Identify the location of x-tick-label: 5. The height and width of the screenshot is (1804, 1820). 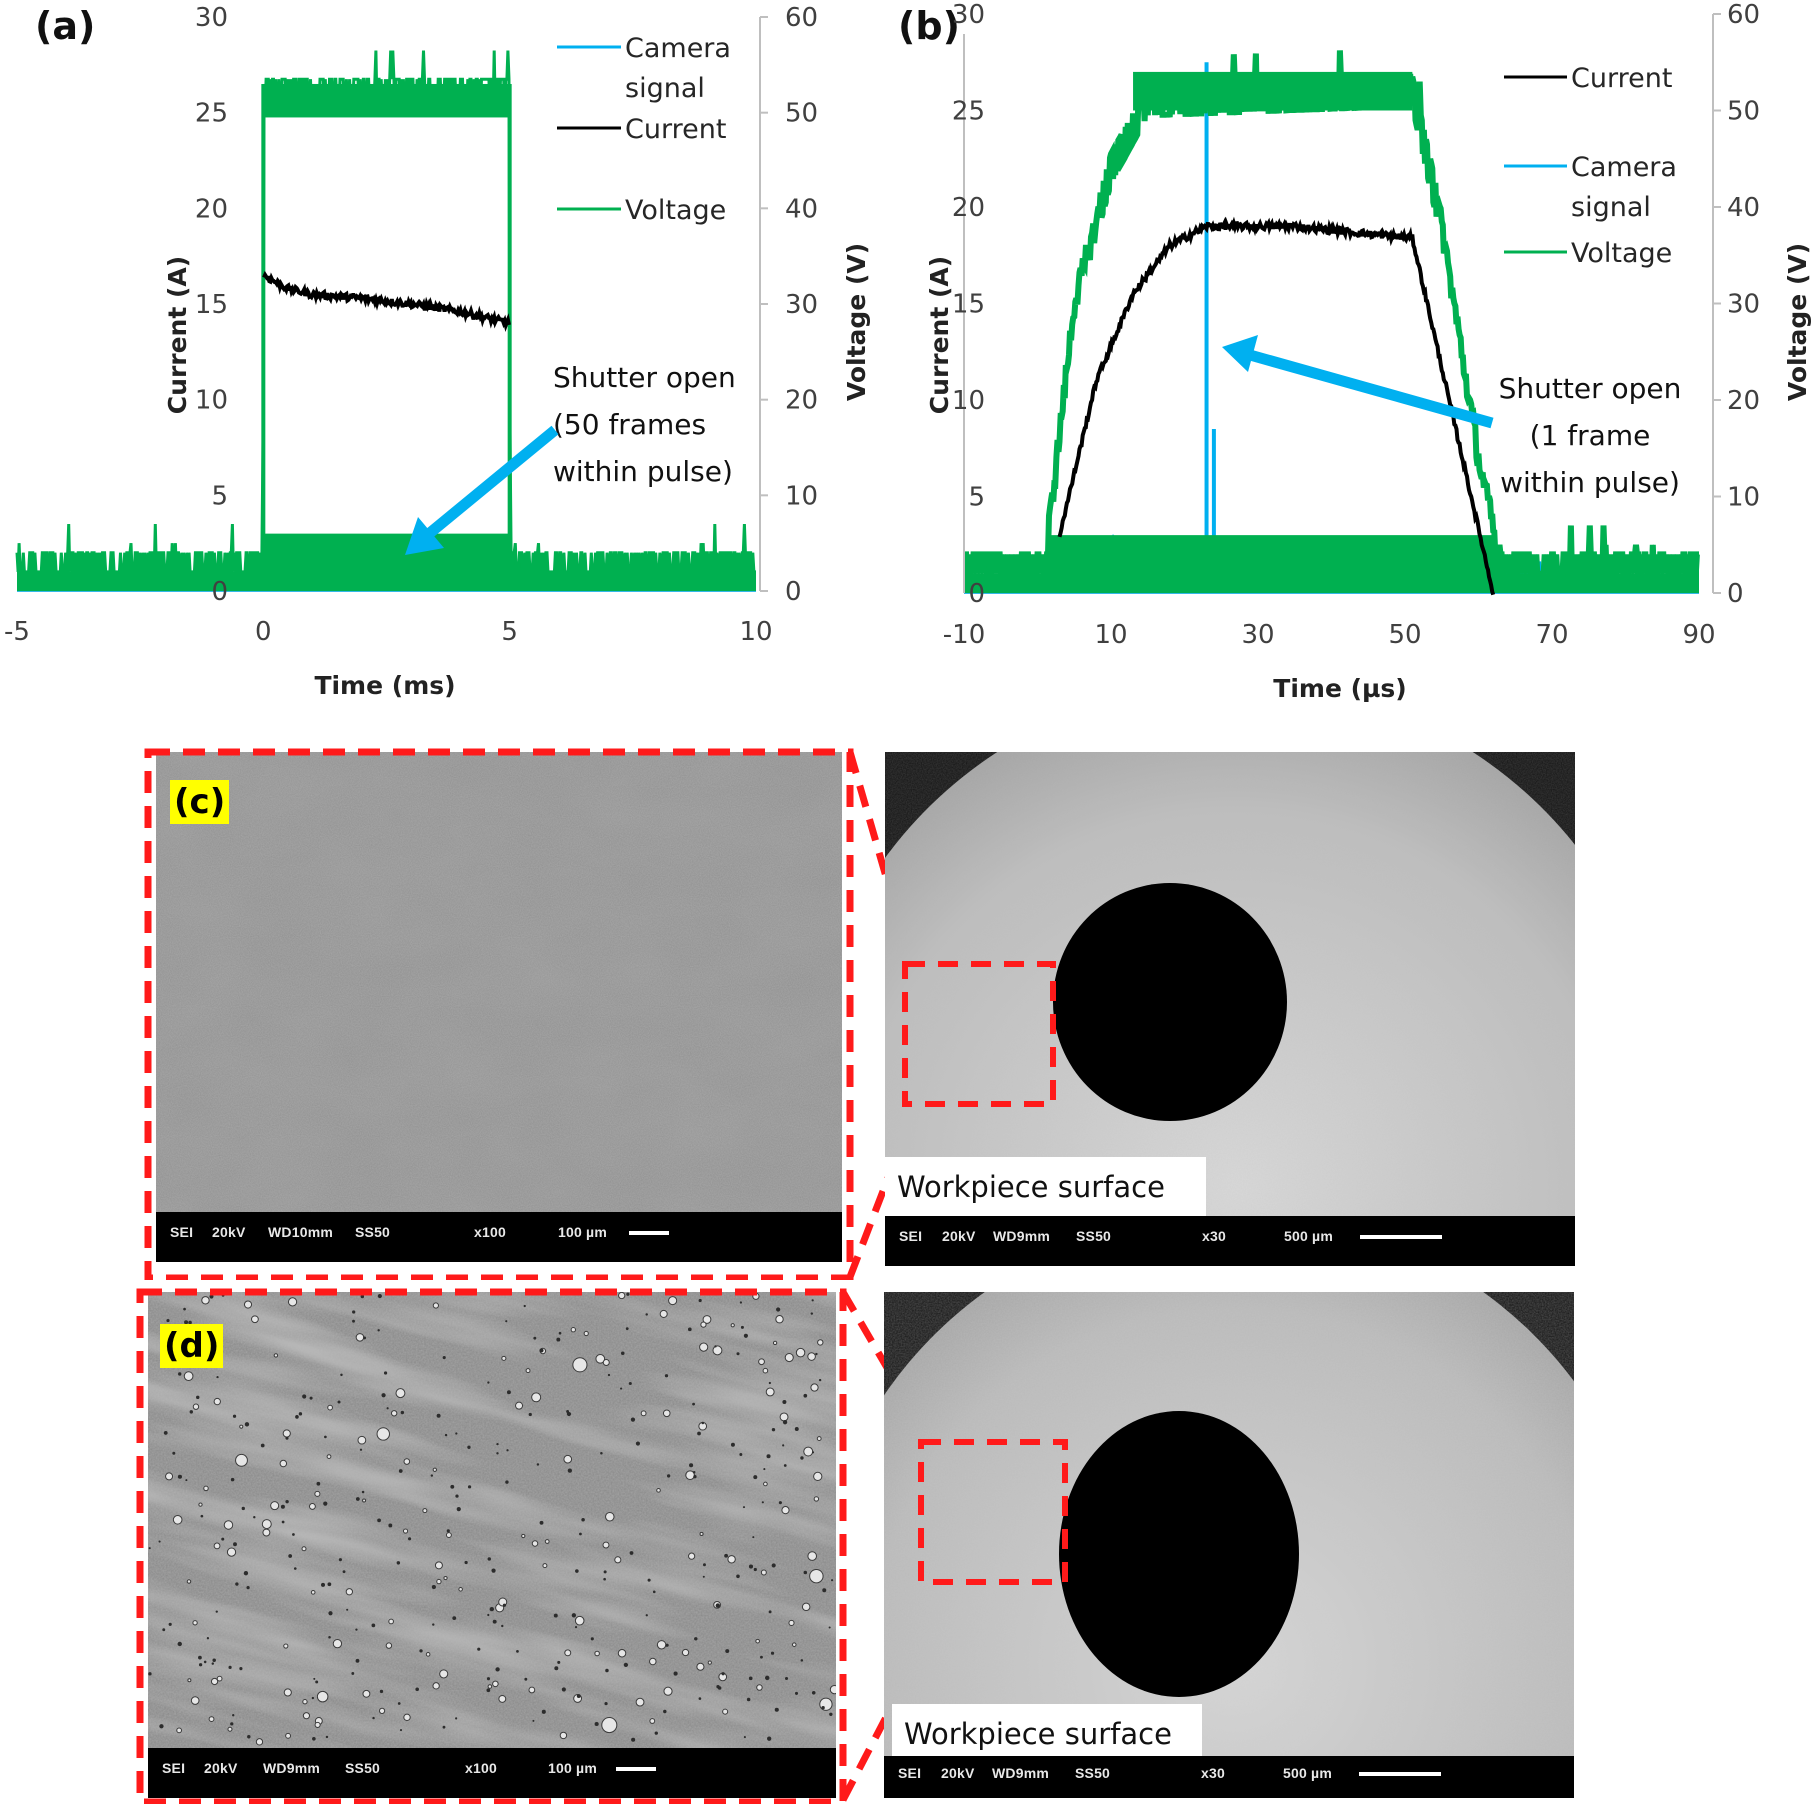
(509, 632).